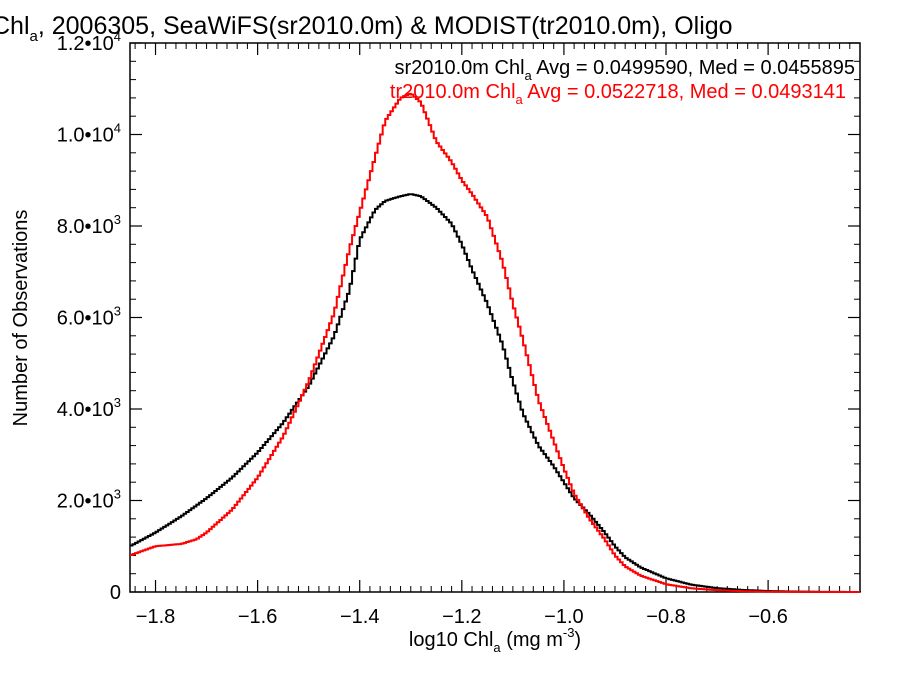 Image resolution: width=900 pixels, height=675 pixels. I want to click on x-axis-title-unit: (mg m, so click(532, 640).